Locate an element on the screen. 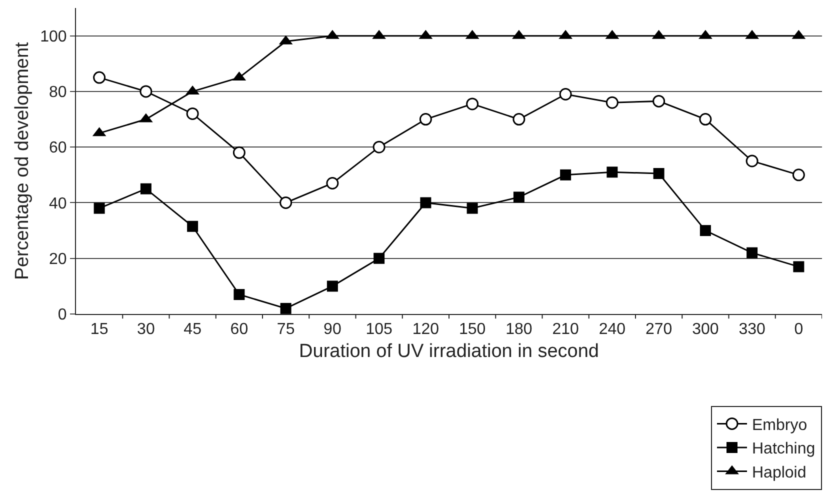 This screenshot has width=838, height=498. y-tick-label: 60 is located at coordinates (58, 148).